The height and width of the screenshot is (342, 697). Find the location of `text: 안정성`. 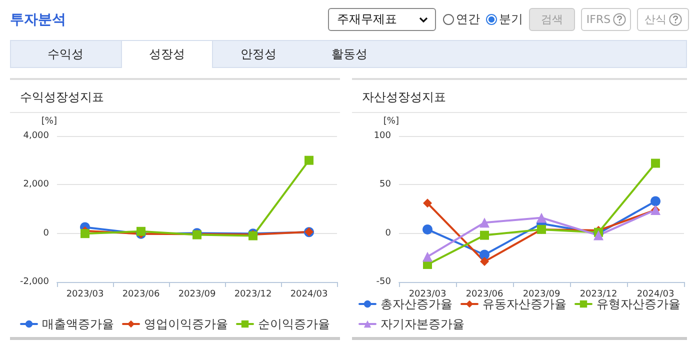

text: 안정성 is located at coordinates (259, 54).